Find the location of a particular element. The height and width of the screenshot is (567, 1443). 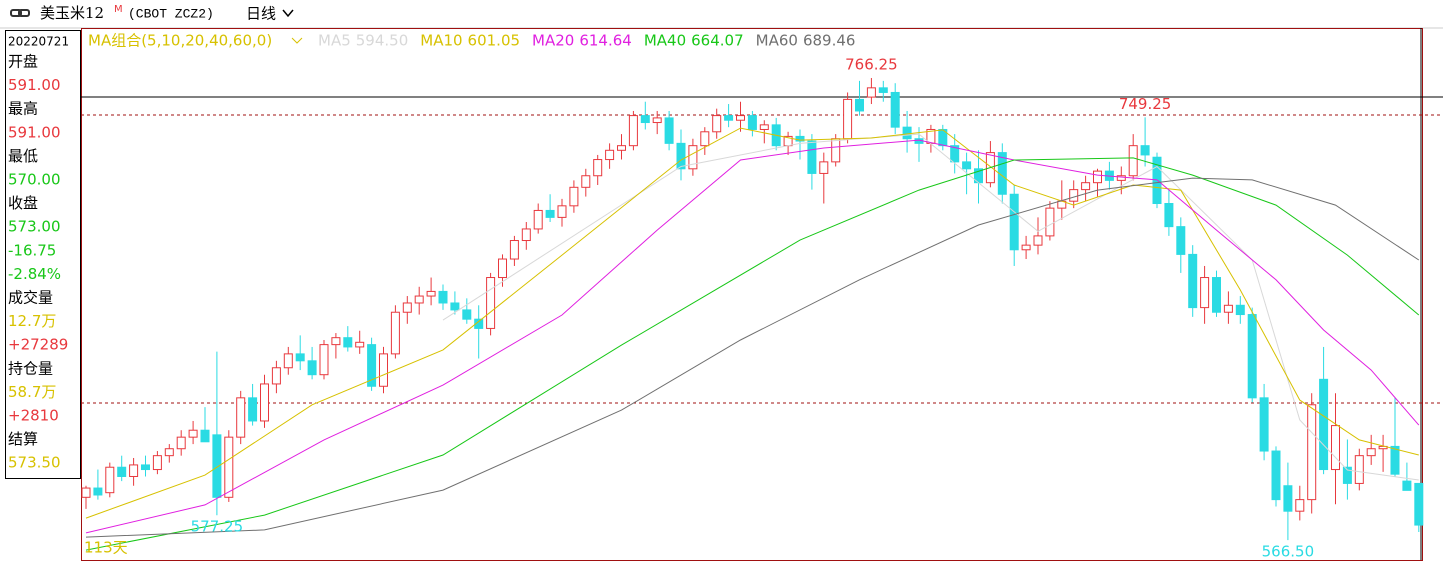

price-annotation: 749.25 is located at coordinates (1145, 104).